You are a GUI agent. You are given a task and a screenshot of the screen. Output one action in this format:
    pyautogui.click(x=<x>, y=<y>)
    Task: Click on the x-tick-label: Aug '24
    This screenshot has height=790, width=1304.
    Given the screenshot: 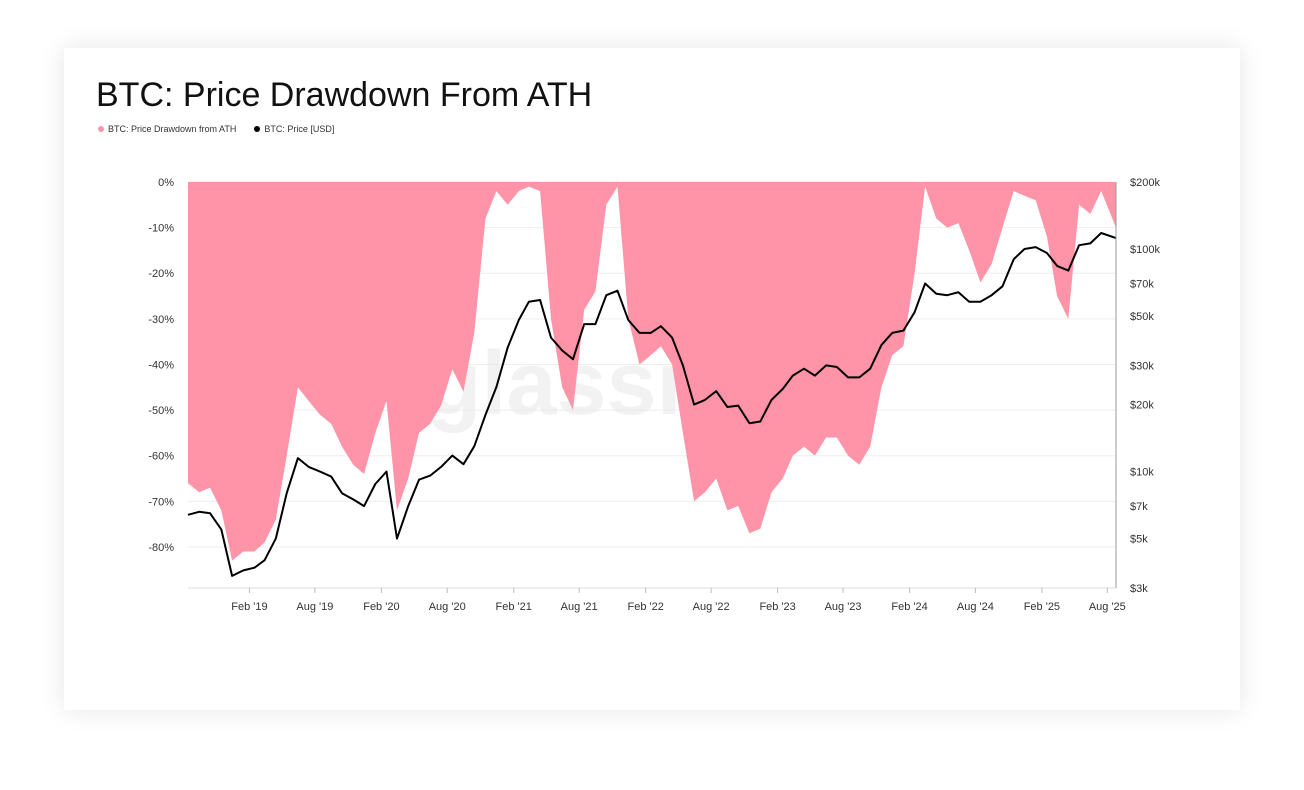 What is the action you would take?
    pyautogui.click(x=975, y=607)
    